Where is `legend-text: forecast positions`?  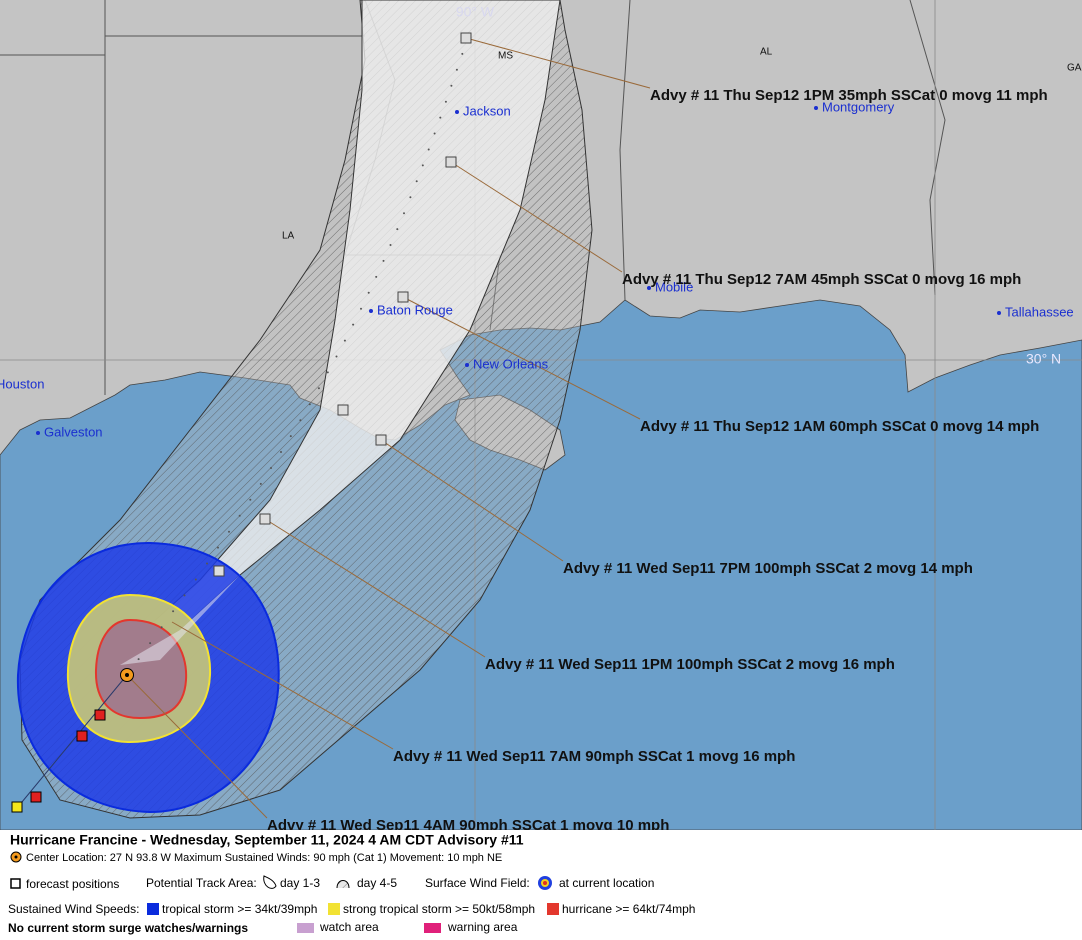 legend-text: forecast positions is located at coordinates (72, 884).